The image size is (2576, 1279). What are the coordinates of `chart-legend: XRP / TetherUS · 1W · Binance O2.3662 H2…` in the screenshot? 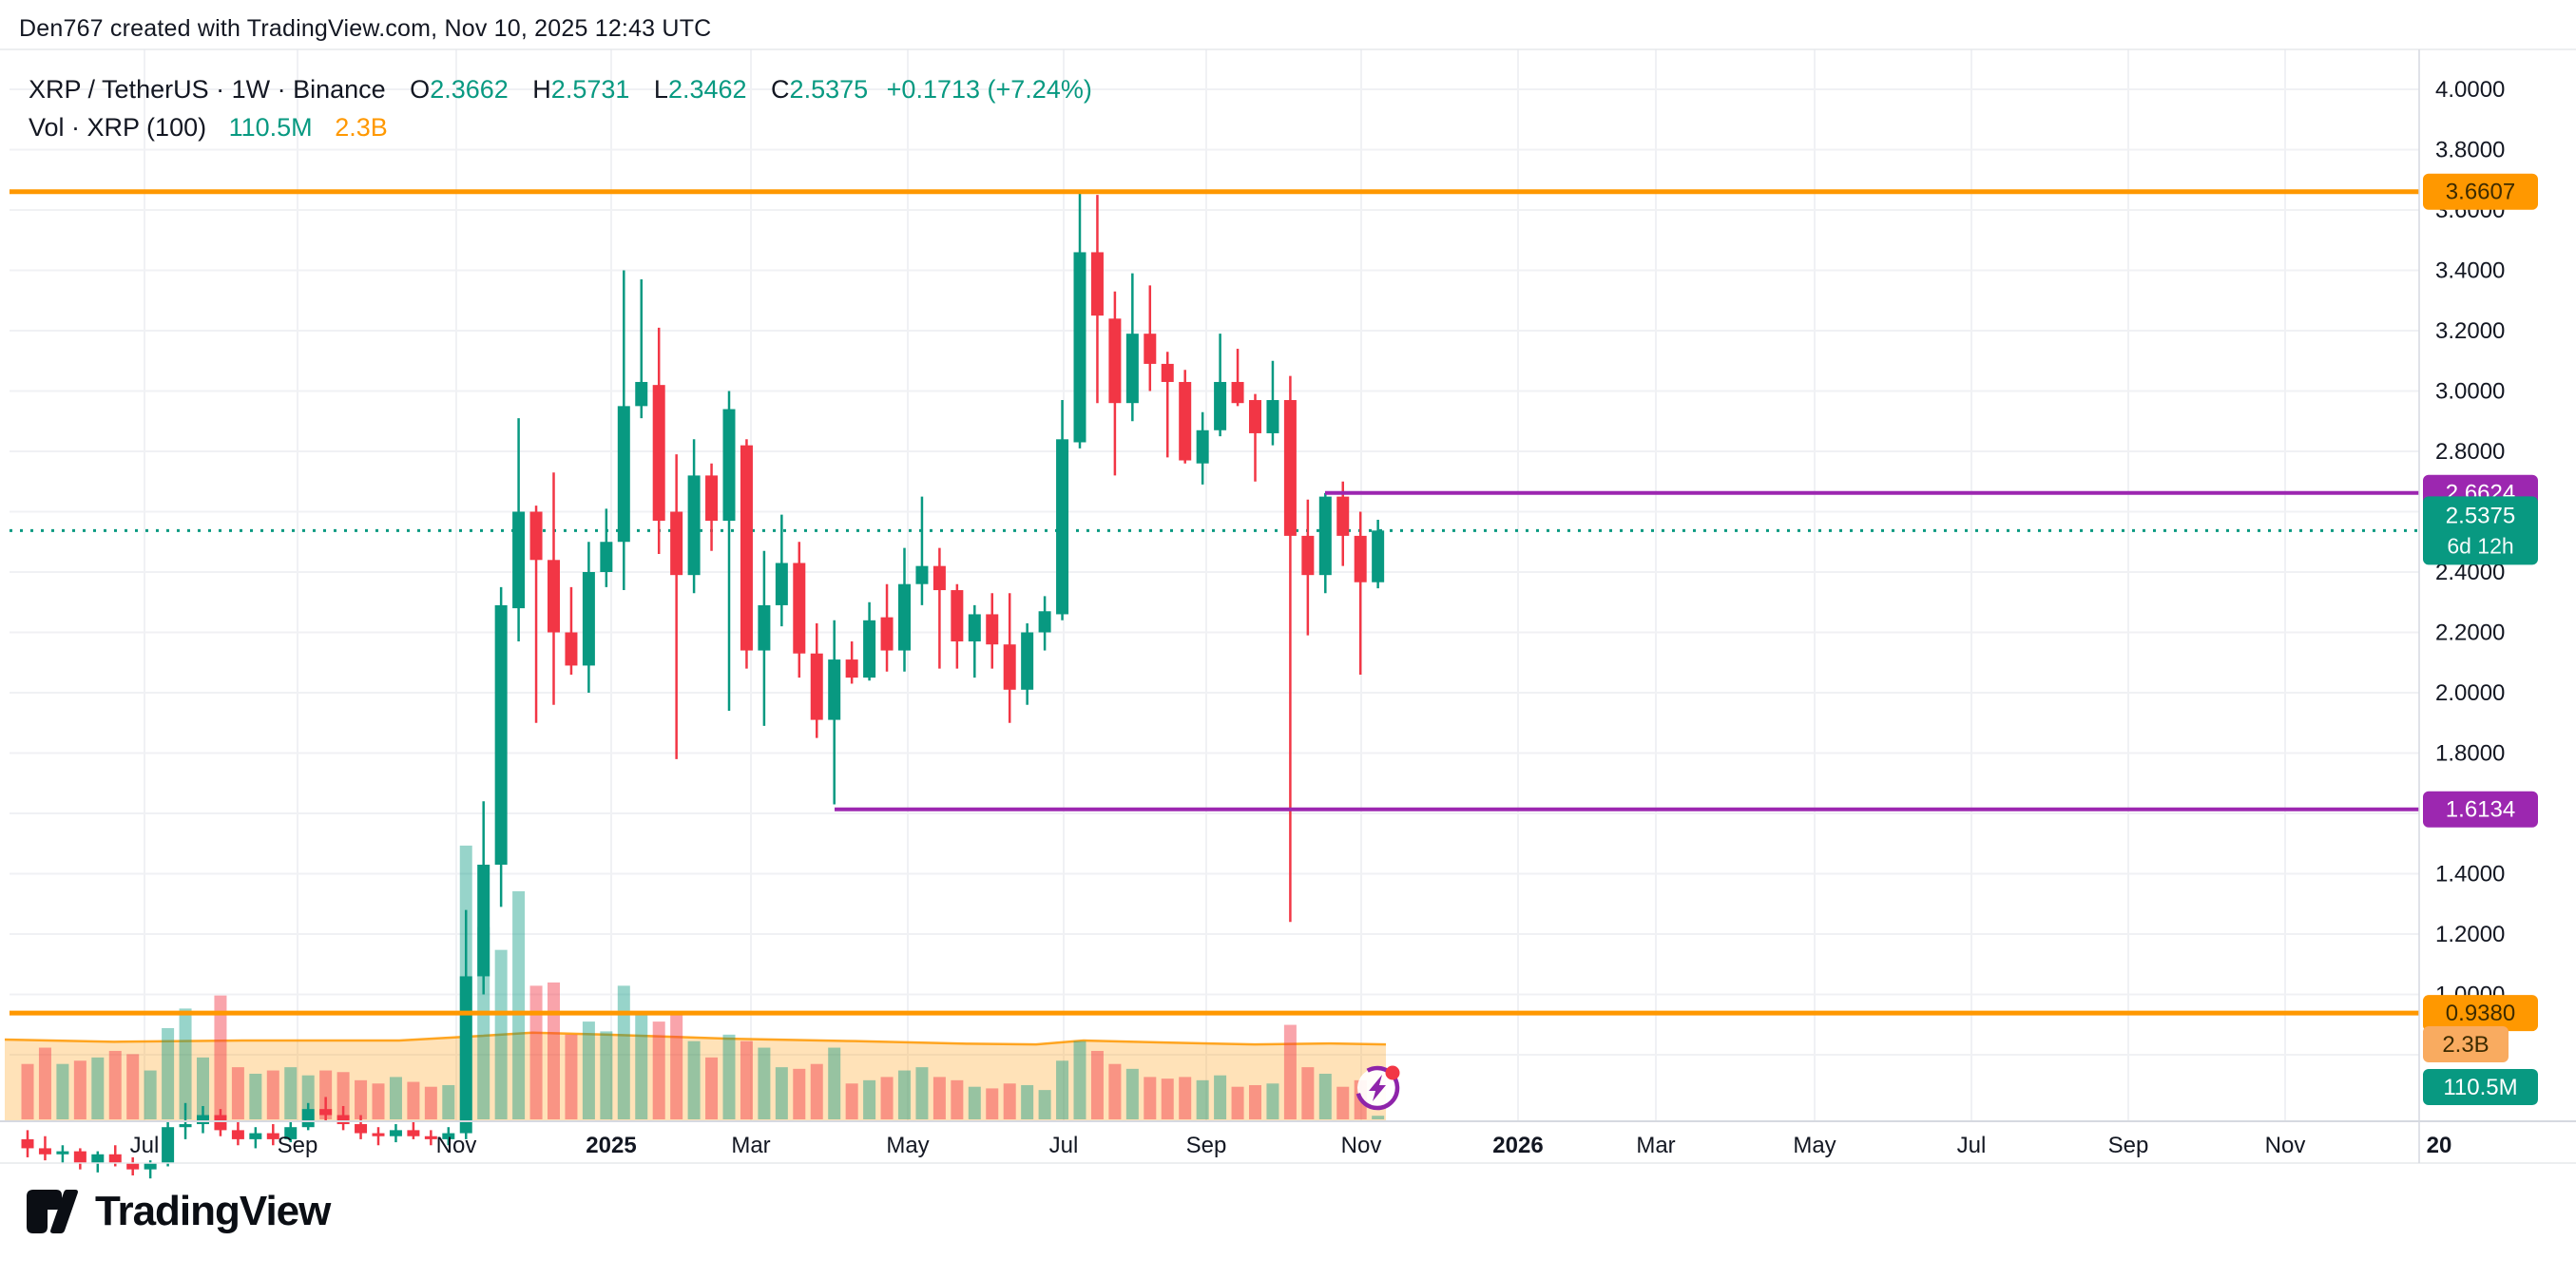 It's located at (560, 108).